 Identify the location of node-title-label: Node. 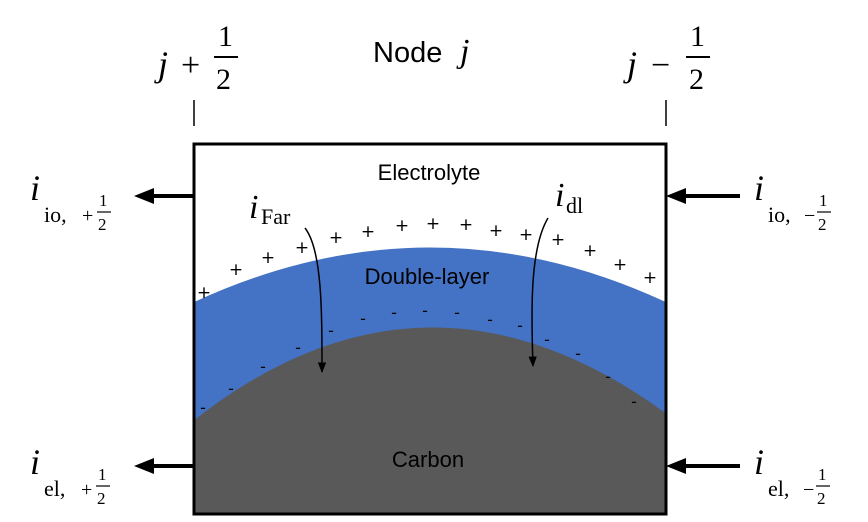
(407, 53).